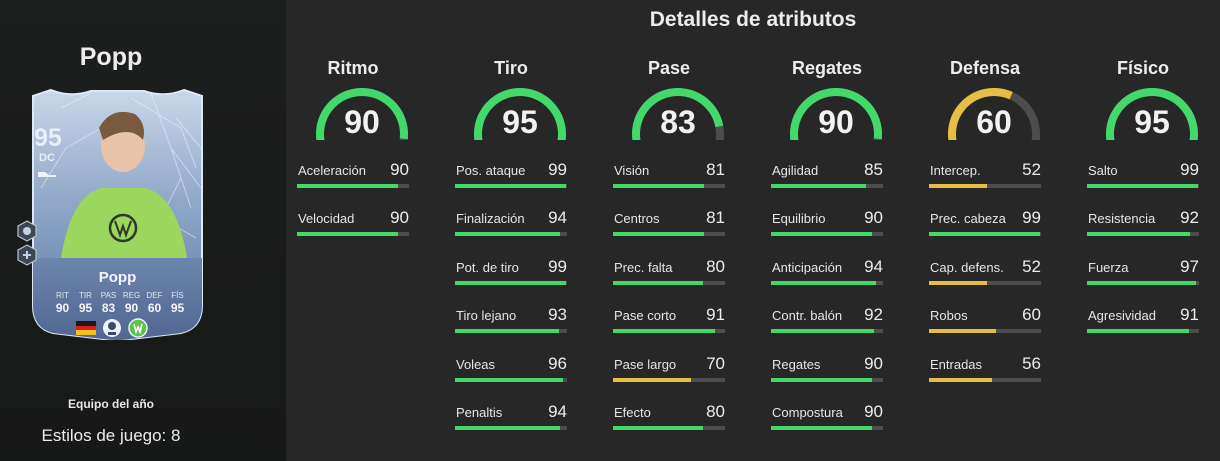  I want to click on stat-row: Regates 90, so click(827, 379).